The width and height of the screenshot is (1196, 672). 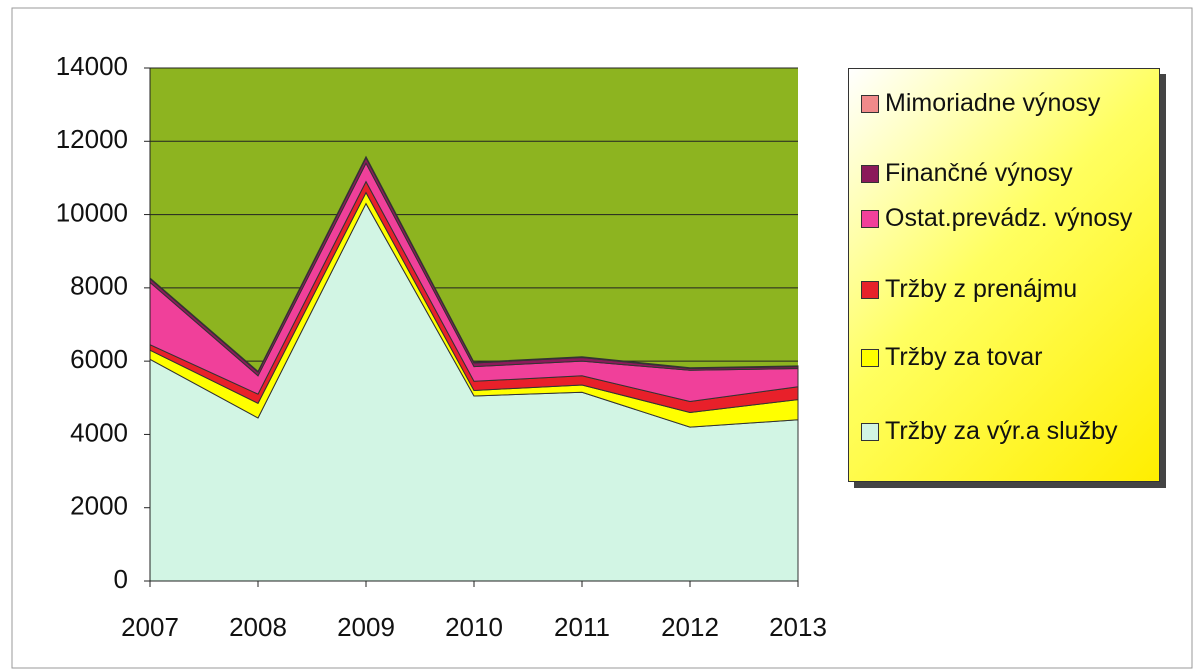 What do you see at coordinates (258, 627) in the screenshot?
I see `x-tick-label: 2008` at bounding box center [258, 627].